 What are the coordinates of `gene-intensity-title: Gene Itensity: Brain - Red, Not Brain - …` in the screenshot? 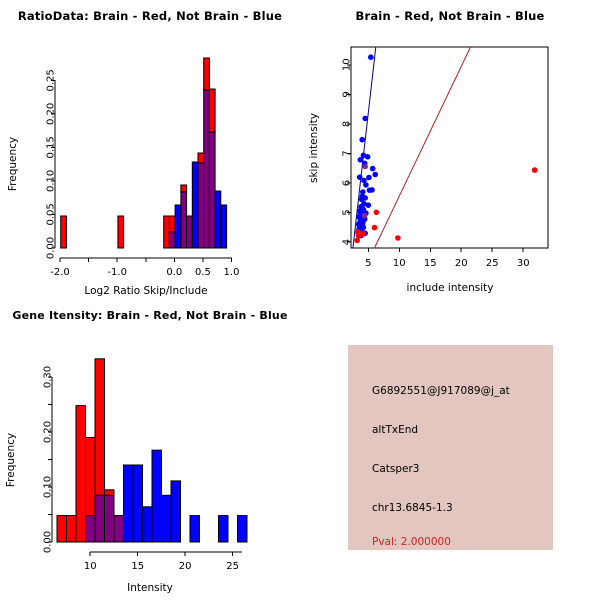 It's located at (150, 315).